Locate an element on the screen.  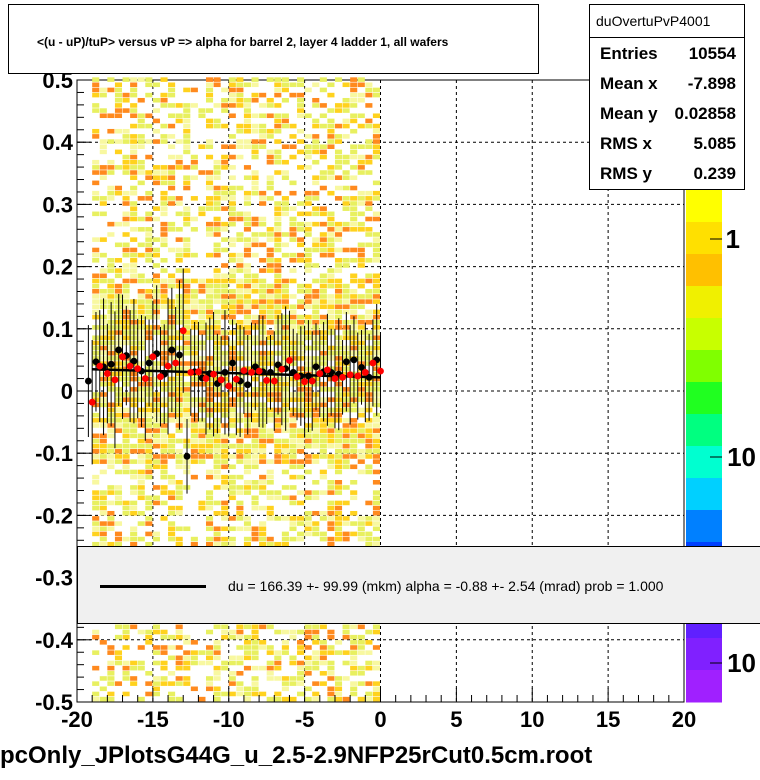
black-point is located at coordinates (179, 355).